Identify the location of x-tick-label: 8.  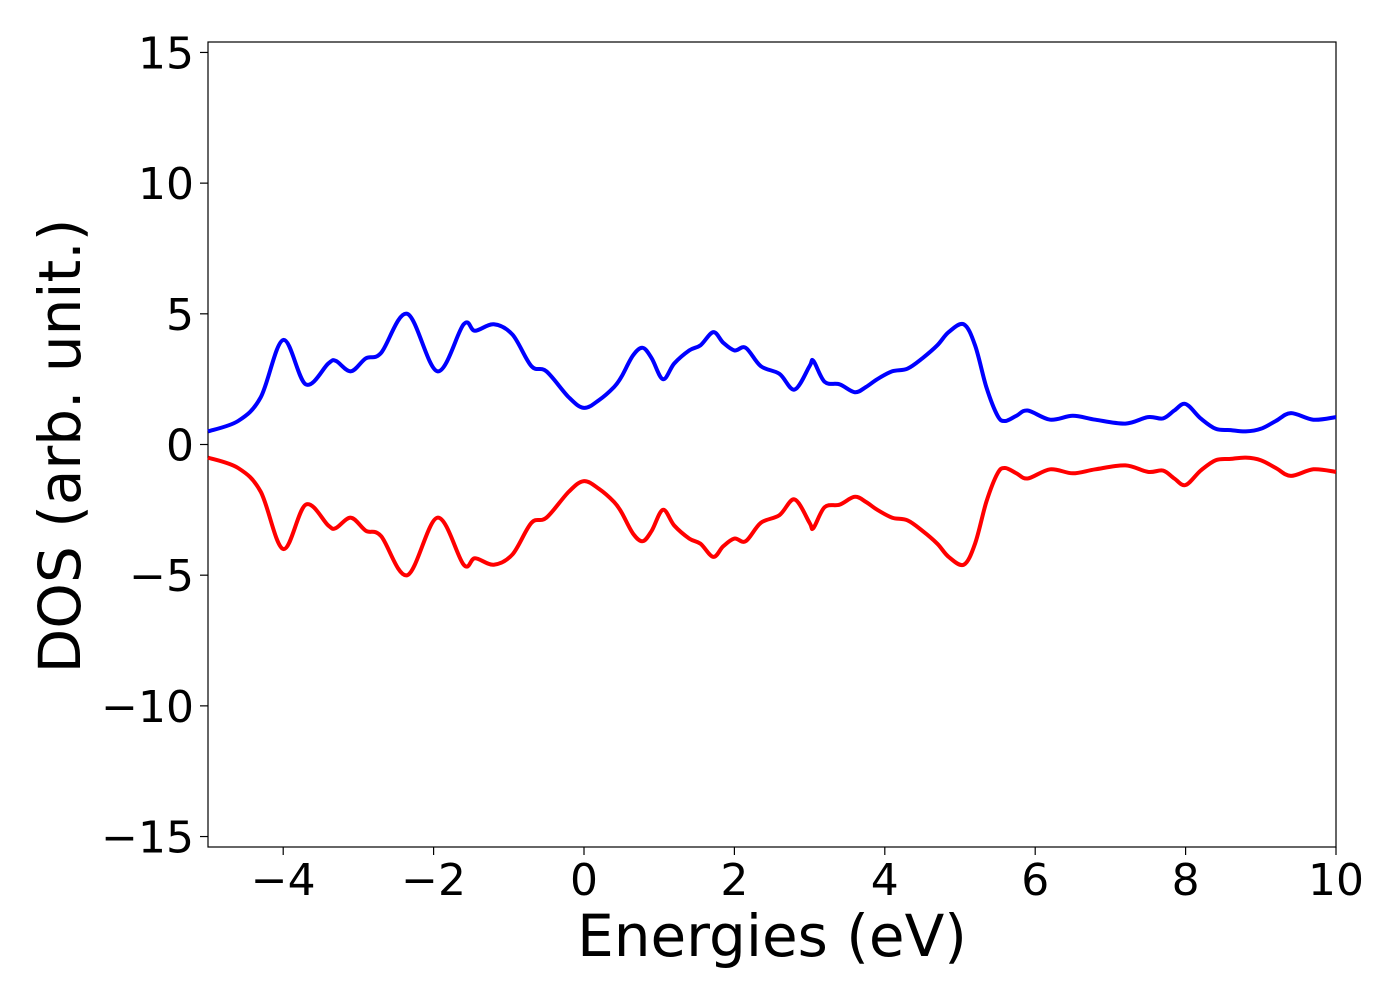
(1186, 880).